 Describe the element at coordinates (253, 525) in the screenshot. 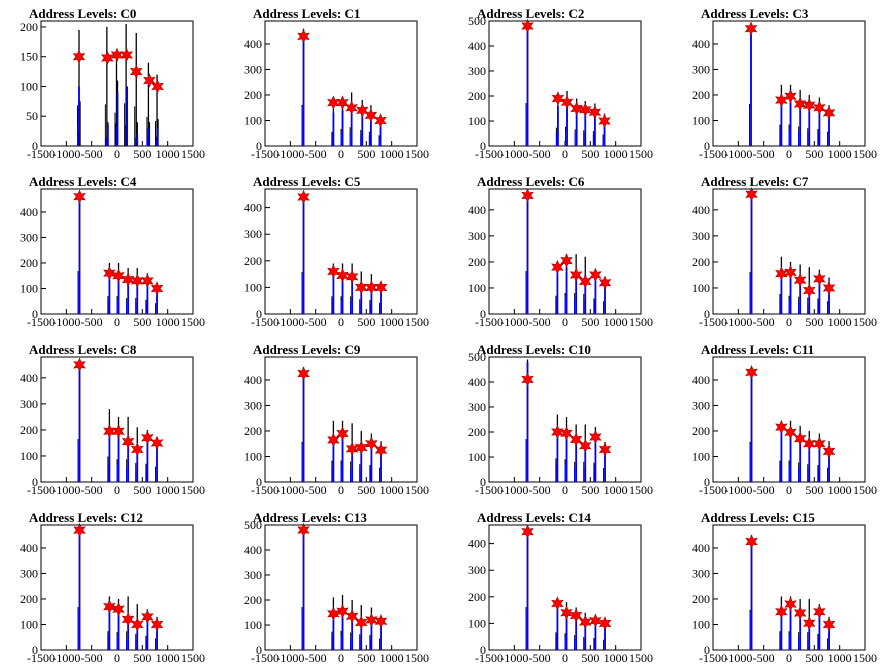

I see `y-tick-label: 500` at that location.